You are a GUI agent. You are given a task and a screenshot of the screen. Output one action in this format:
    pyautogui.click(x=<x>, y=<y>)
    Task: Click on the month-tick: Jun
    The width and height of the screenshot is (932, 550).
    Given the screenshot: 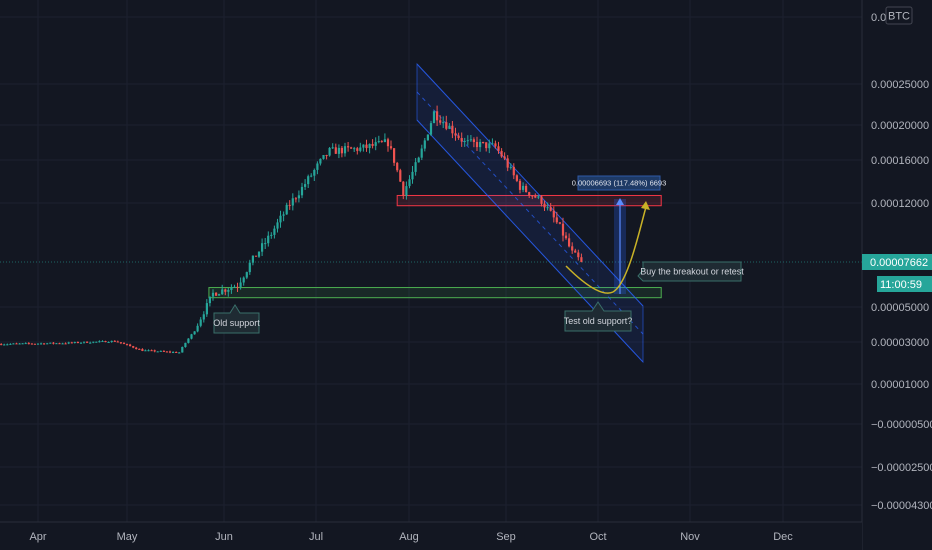 What is the action you would take?
    pyautogui.click(x=224, y=537)
    